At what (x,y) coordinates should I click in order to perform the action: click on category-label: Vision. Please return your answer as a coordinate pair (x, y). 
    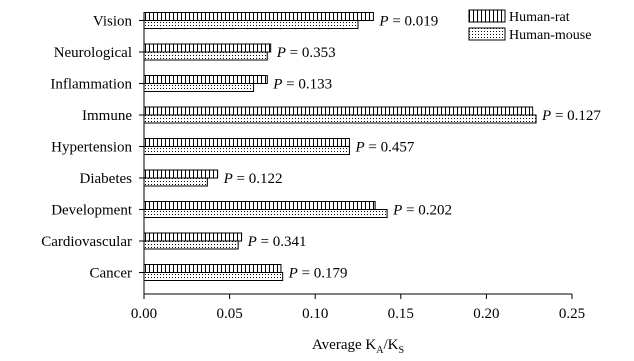
    Looking at the image, I should click on (113, 22).